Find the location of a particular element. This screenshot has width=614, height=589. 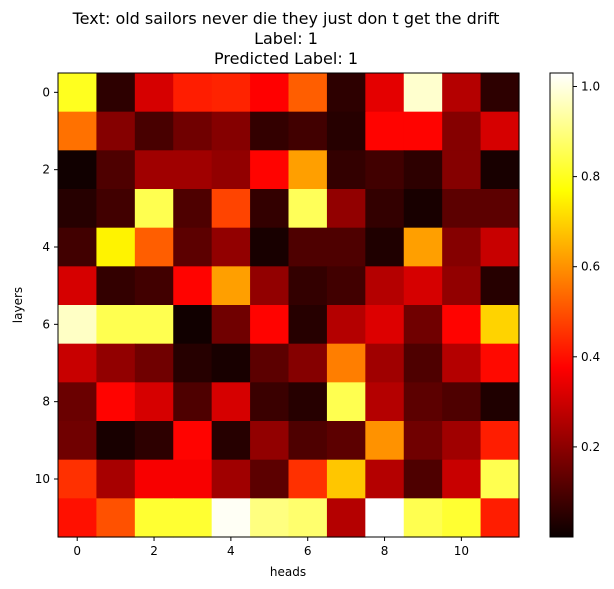

x-axis-ticks: 0 2 4 6 8 10 is located at coordinates (271, 547).